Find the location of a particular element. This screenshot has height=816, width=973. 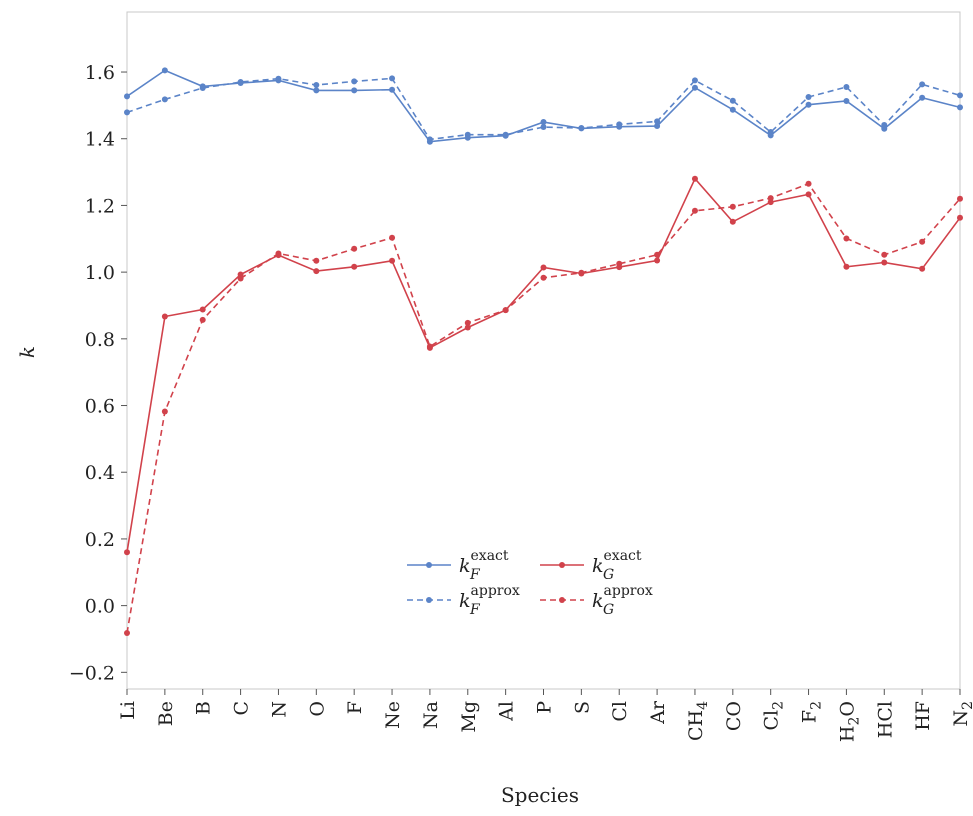

x-tick-label: S is located at coordinates (582, 707).